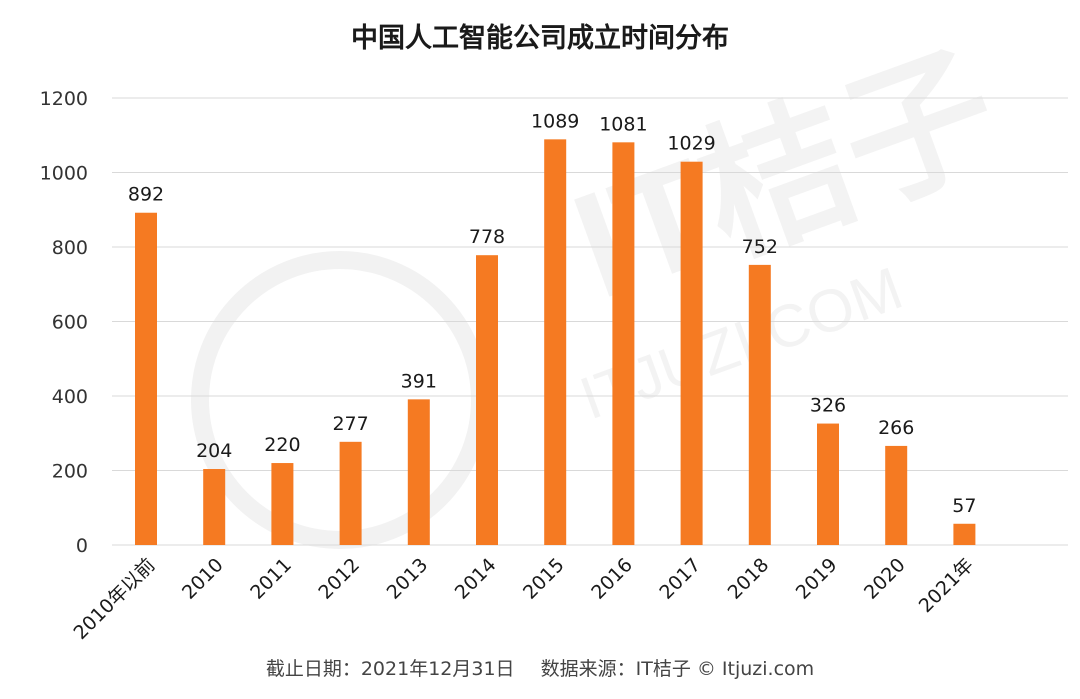 Image resolution: width=1080 pixels, height=699 pixels. Describe the element at coordinates (612, 579) in the screenshot. I see `x-tick-label: 2016` at that location.